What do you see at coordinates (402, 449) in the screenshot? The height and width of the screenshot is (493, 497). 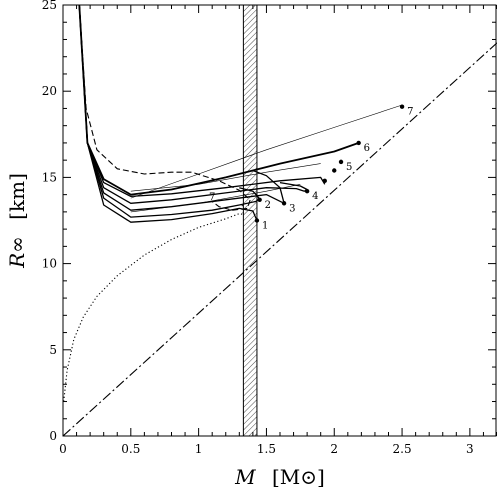 I see `x-tick-label: 2.5` at bounding box center [402, 449].